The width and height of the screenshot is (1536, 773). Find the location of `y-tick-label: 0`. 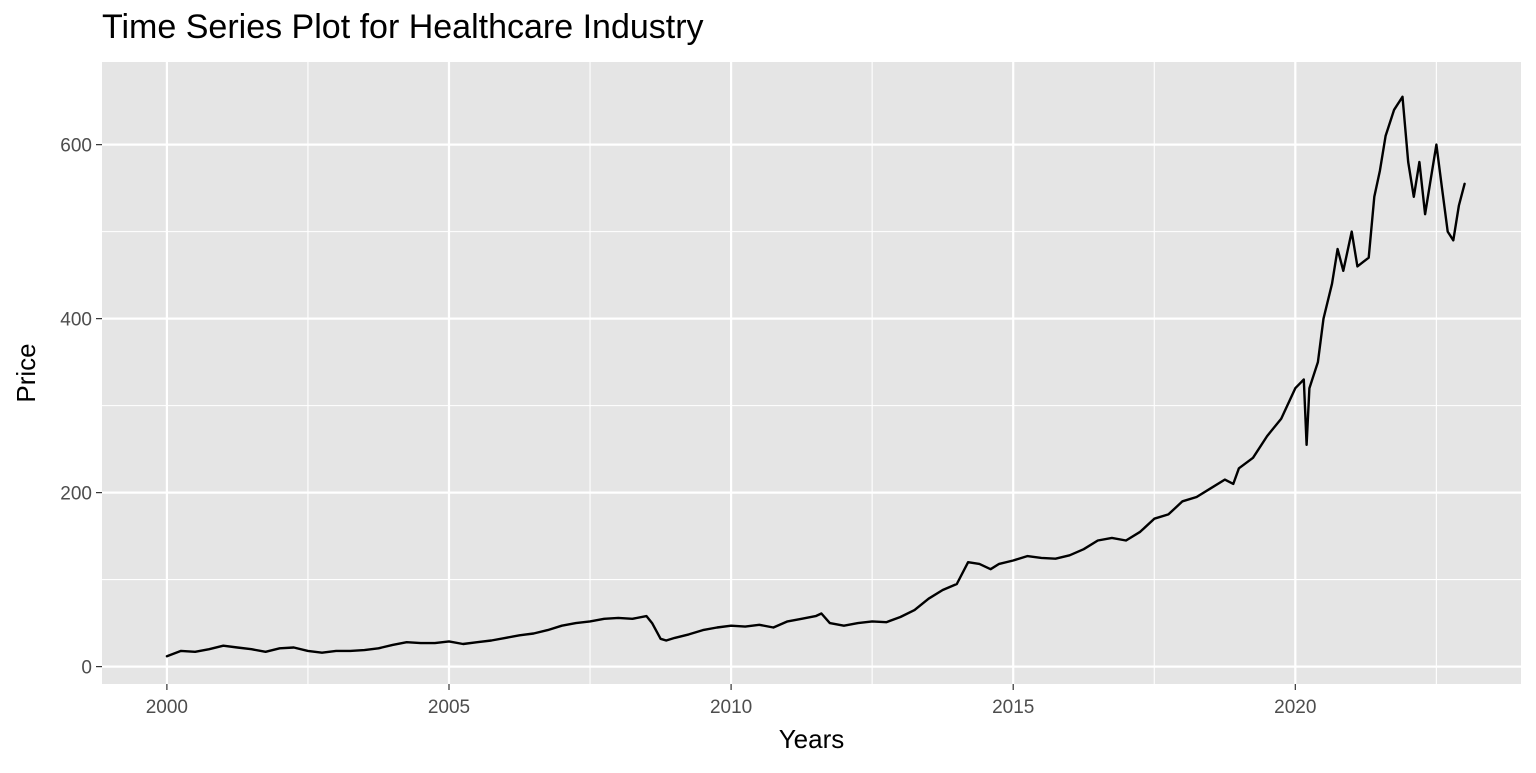

y-tick-label: 0 is located at coordinates (86, 668).